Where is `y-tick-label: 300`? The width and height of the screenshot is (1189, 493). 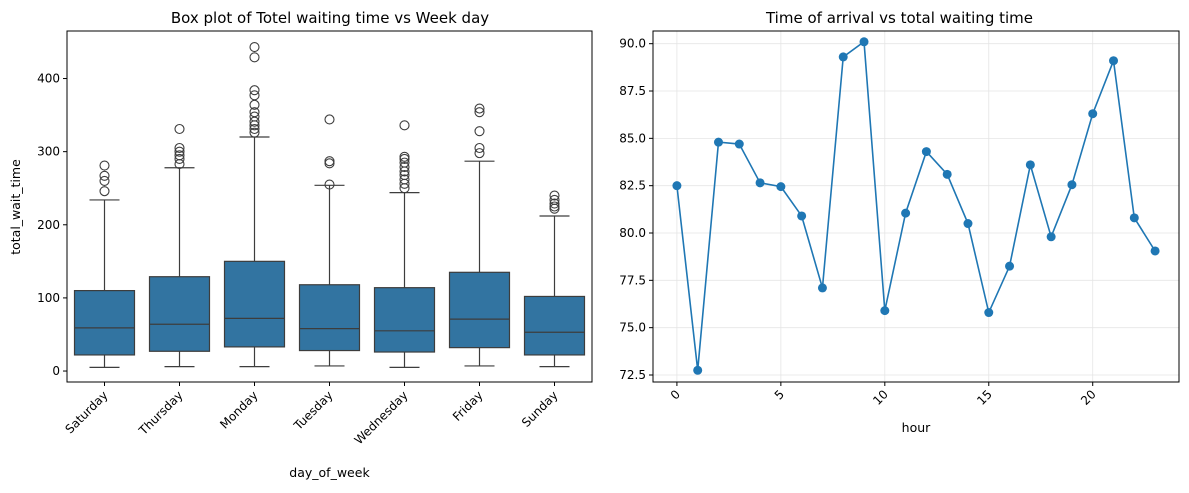 y-tick-label: 300 is located at coordinates (48, 152).